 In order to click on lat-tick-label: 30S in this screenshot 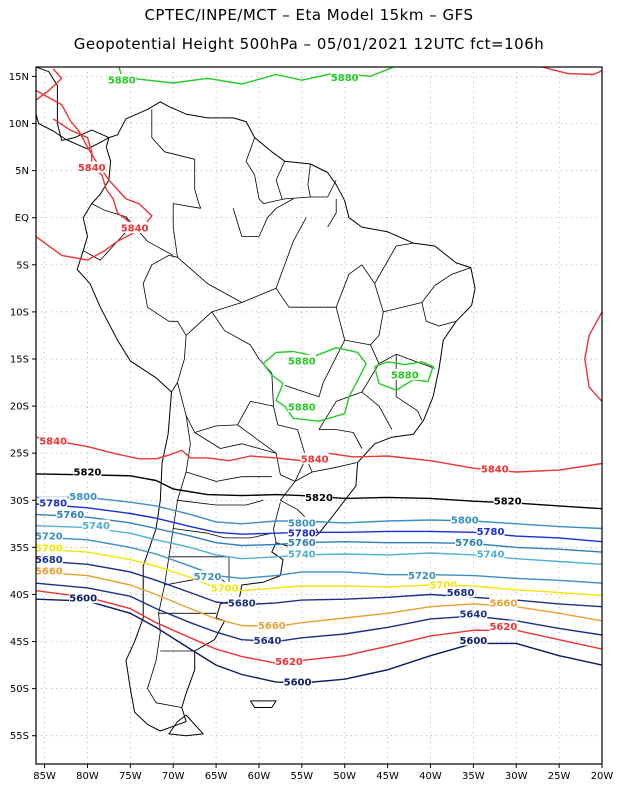, I will do `click(19, 501)`.